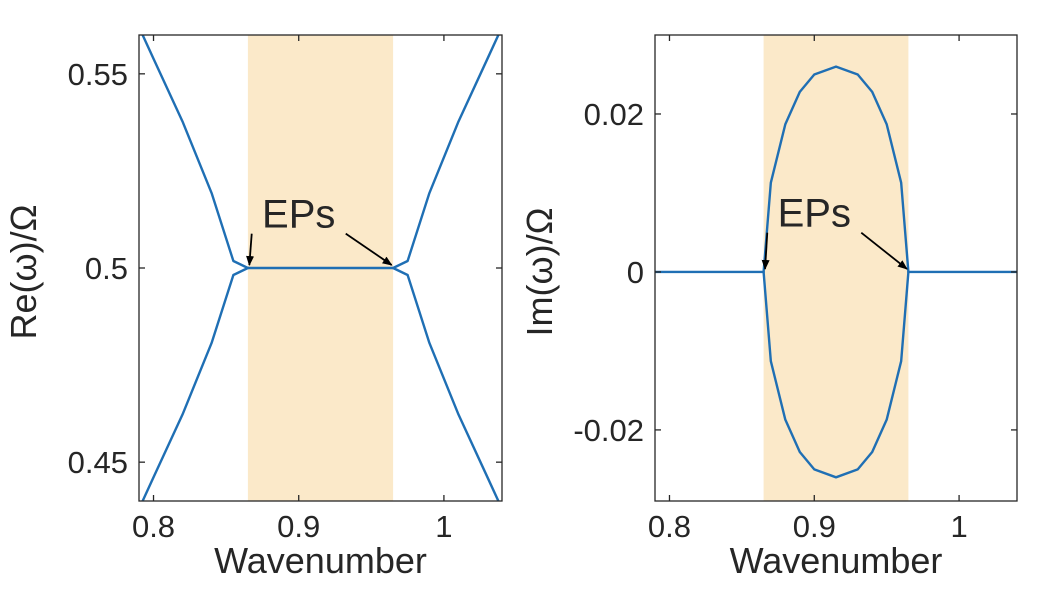  What do you see at coordinates (608, 430) in the screenshot?
I see `chart-1-ytick-label: -0.02` at bounding box center [608, 430].